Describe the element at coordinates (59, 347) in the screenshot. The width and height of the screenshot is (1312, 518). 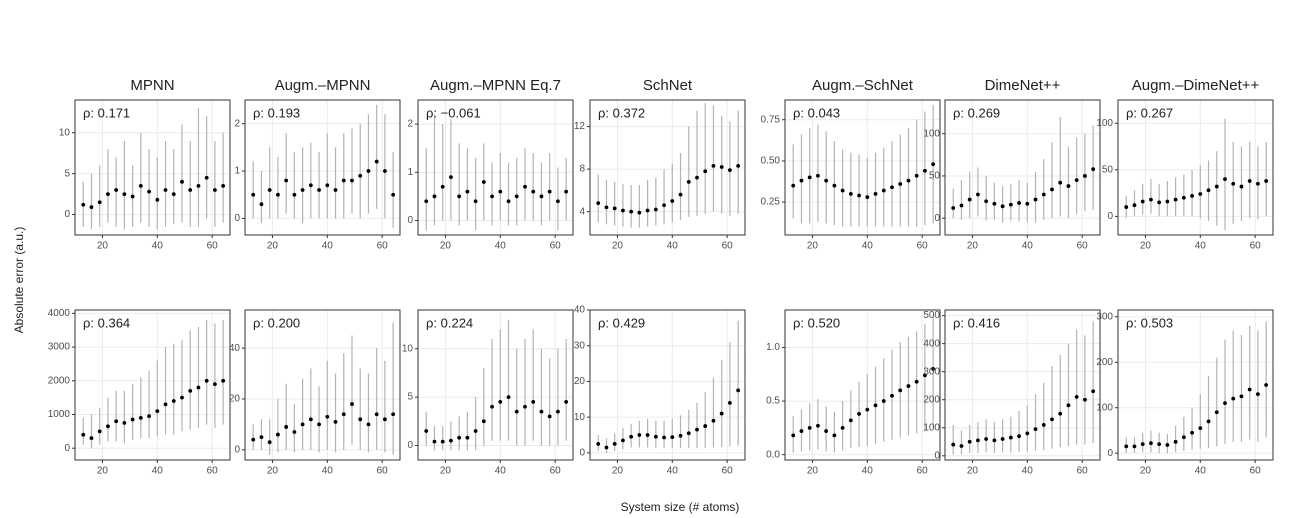
I see `y-tick-label: 3000` at that location.